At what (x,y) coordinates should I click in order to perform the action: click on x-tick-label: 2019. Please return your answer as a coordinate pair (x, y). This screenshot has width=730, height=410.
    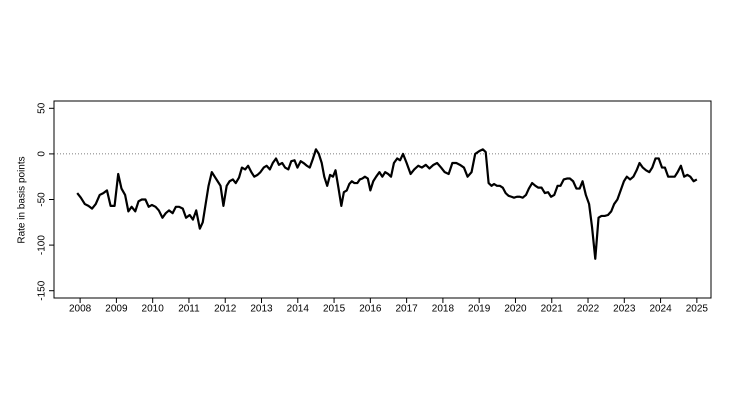
    Looking at the image, I should click on (479, 309).